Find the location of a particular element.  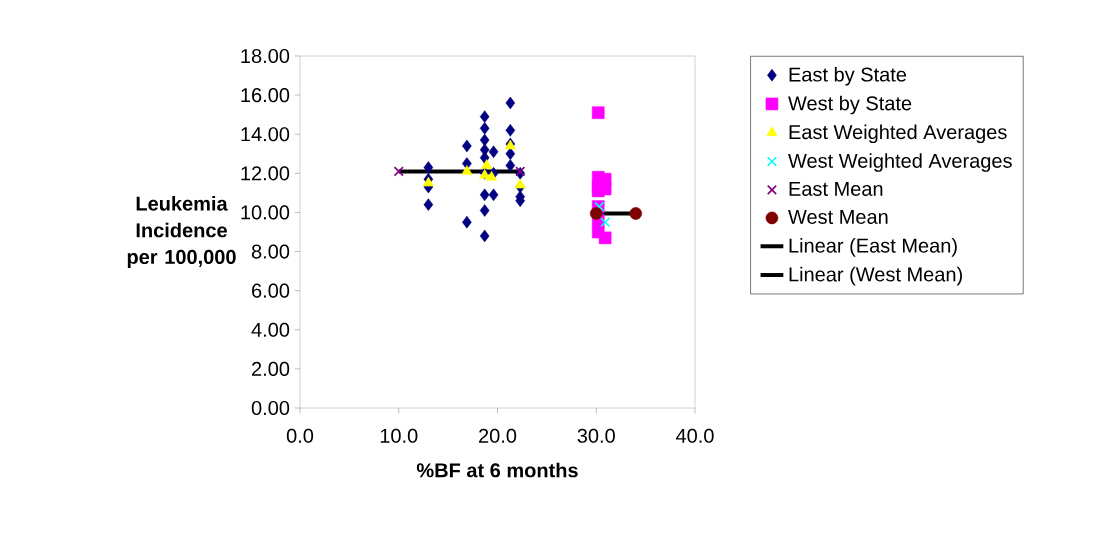

x-axis-title: %BF at 6 months is located at coordinates (497, 470).